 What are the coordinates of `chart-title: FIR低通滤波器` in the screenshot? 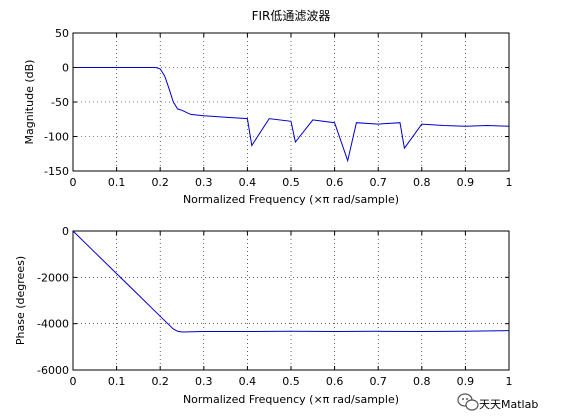 It's located at (291, 16).